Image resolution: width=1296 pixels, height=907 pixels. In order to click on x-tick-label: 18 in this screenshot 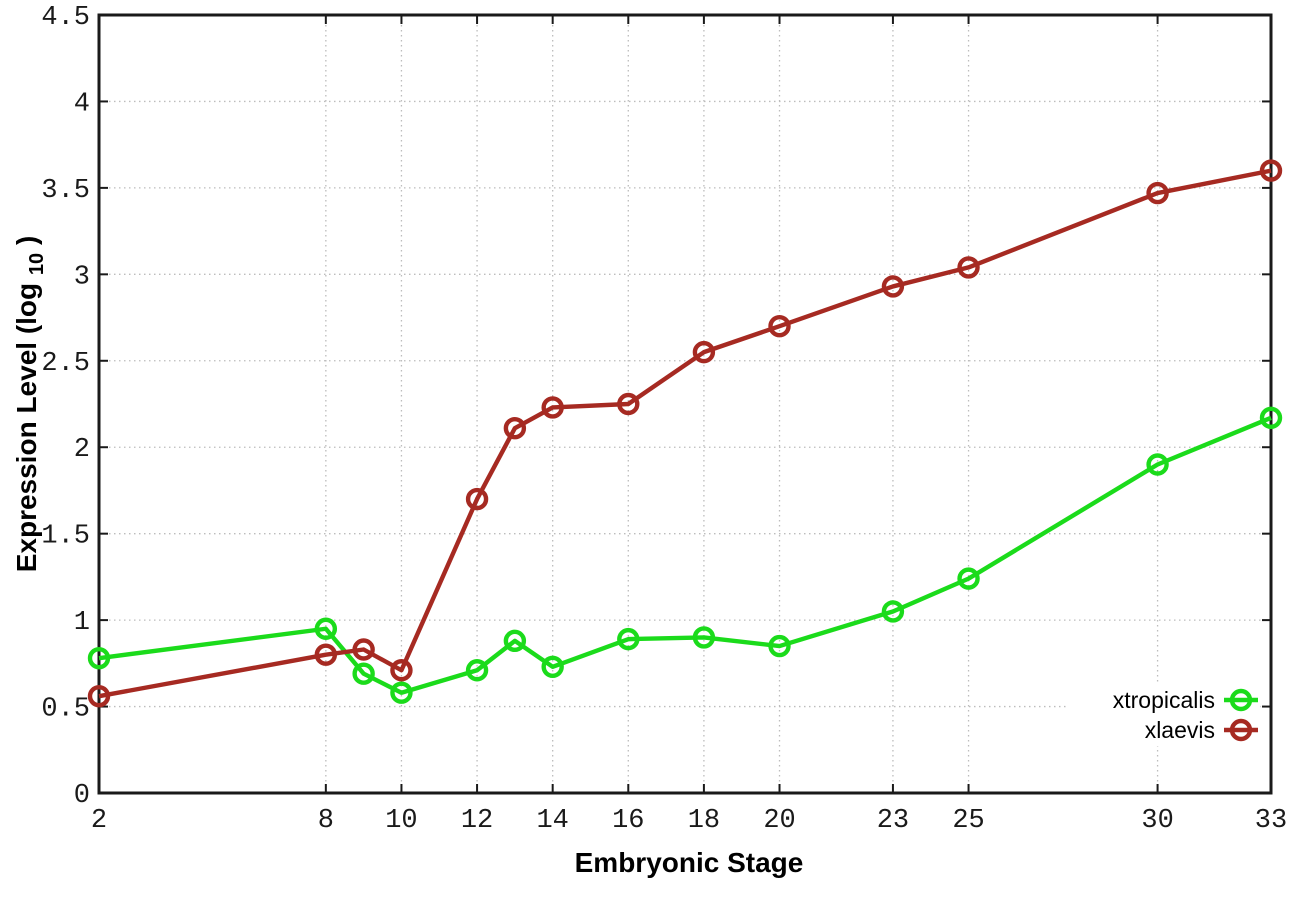, I will do `click(704, 821)`.